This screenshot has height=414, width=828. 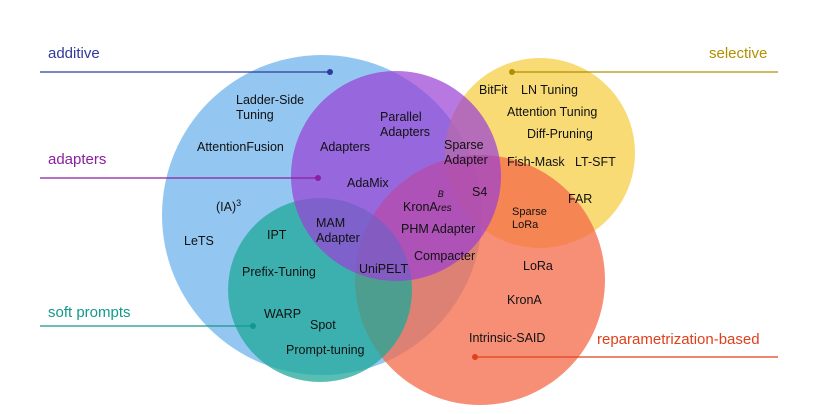 I want to click on method-adamix: AdaMix, so click(x=368, y=183).